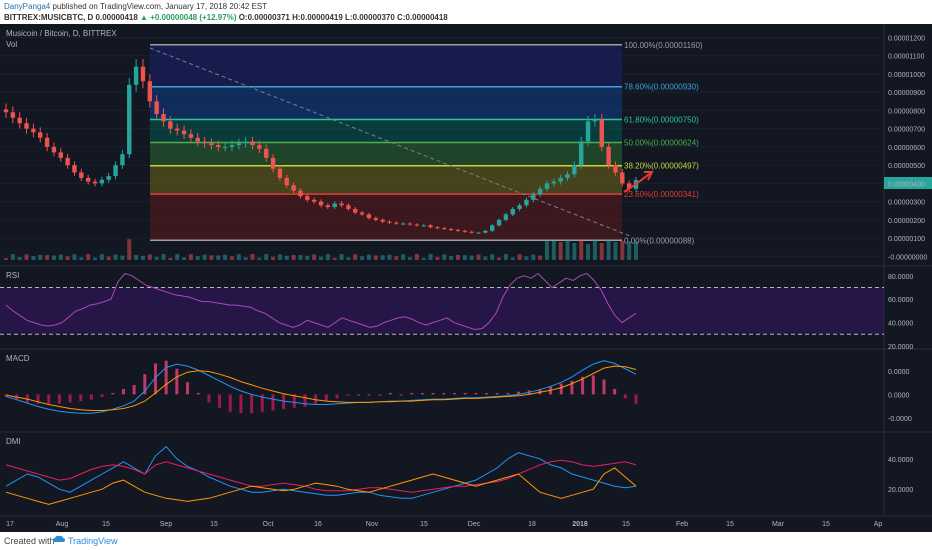 Image resolution: width=932 pixels, height=550 pixels. Describe the element at coordinates (442, 311) in the screenshot. I see `rsi-band` at that location.